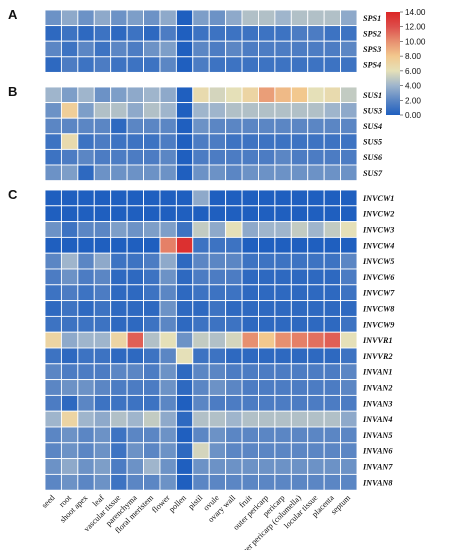  What do you see at coordinates (341, 505) in the screenshot?
I see `tissue-label: septum` at bounding box center [341, 505].